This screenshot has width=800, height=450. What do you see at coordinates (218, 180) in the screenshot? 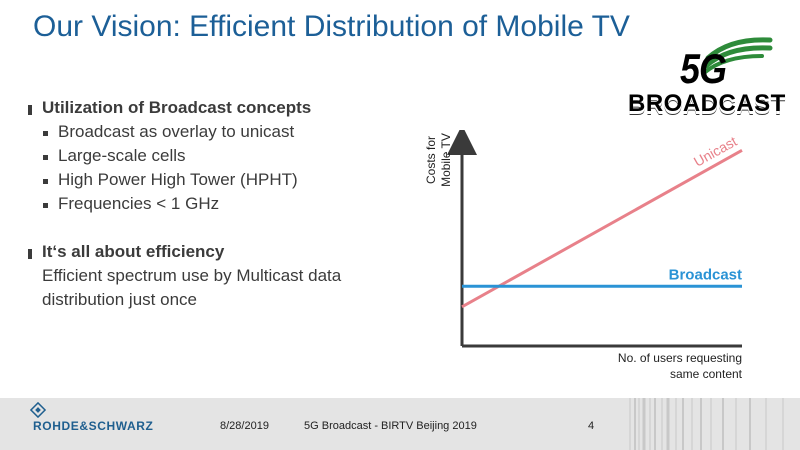
I see `bullet-item: High Power High Tower (HPHT)` at bounding box center [218, 180].